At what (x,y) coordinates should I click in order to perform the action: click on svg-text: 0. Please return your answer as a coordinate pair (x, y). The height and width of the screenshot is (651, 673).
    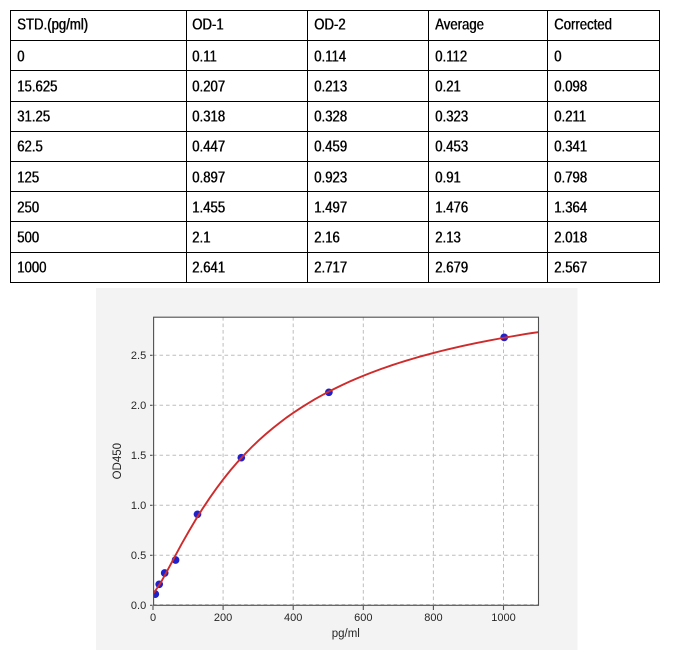
    Looking at the image, I should click on (153, 618).